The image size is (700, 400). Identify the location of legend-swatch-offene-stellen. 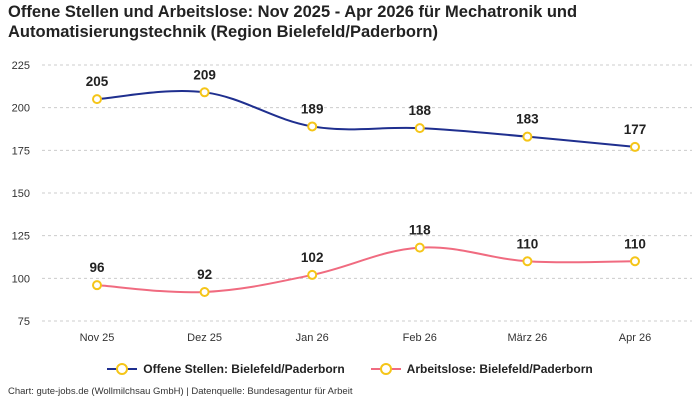
(122, 369).